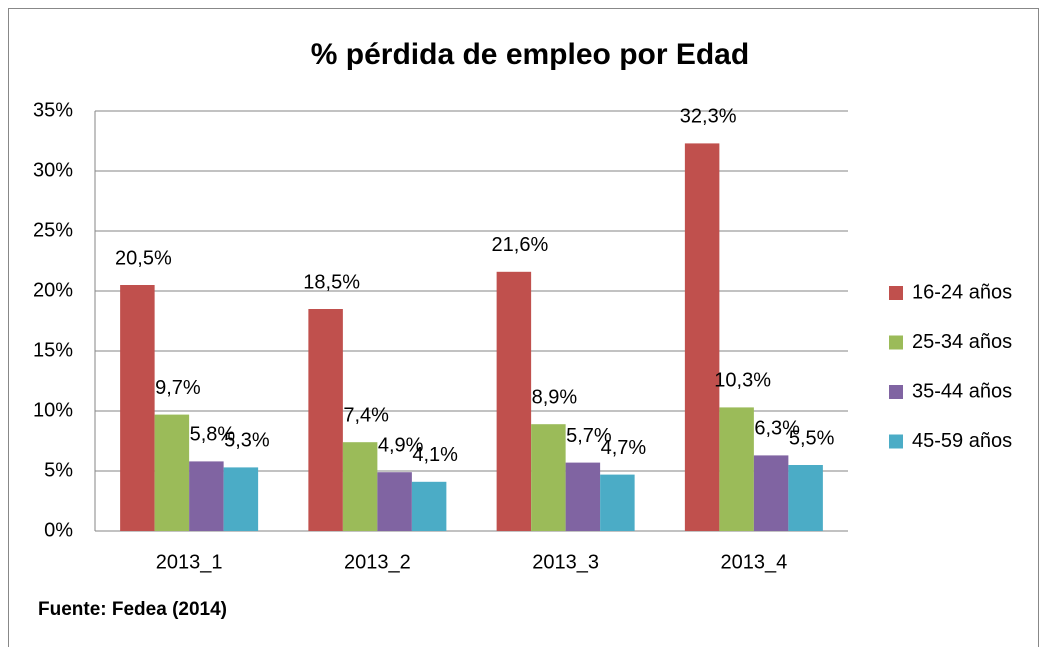 The image size is (1044, 647). Describe the element at coordinates (143, 258) in the screenshot. I see `data-label: 20,5%` at that location.